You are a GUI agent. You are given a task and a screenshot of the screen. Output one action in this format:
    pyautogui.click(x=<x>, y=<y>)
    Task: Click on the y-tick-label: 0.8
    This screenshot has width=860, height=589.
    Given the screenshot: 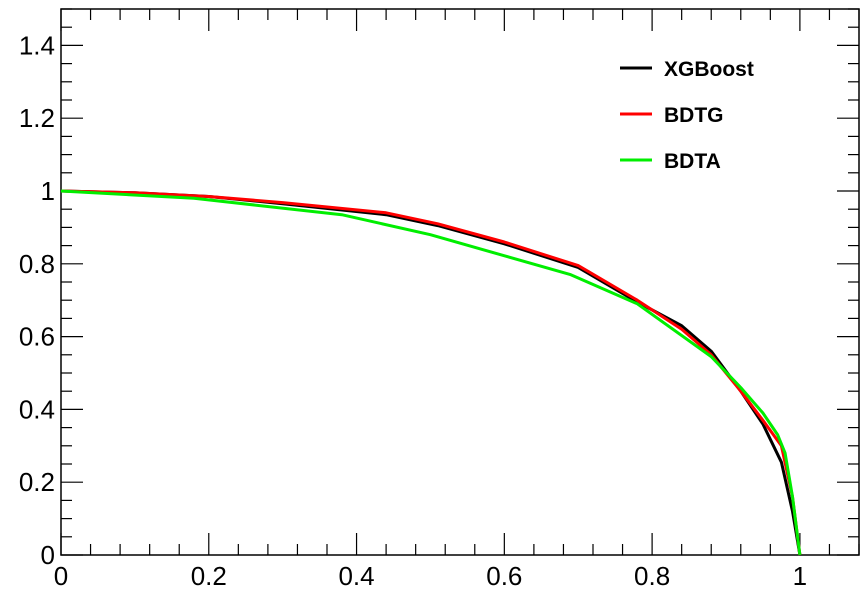 What is the action you would take?
    pyautogui.click(x=37, y=264)
    